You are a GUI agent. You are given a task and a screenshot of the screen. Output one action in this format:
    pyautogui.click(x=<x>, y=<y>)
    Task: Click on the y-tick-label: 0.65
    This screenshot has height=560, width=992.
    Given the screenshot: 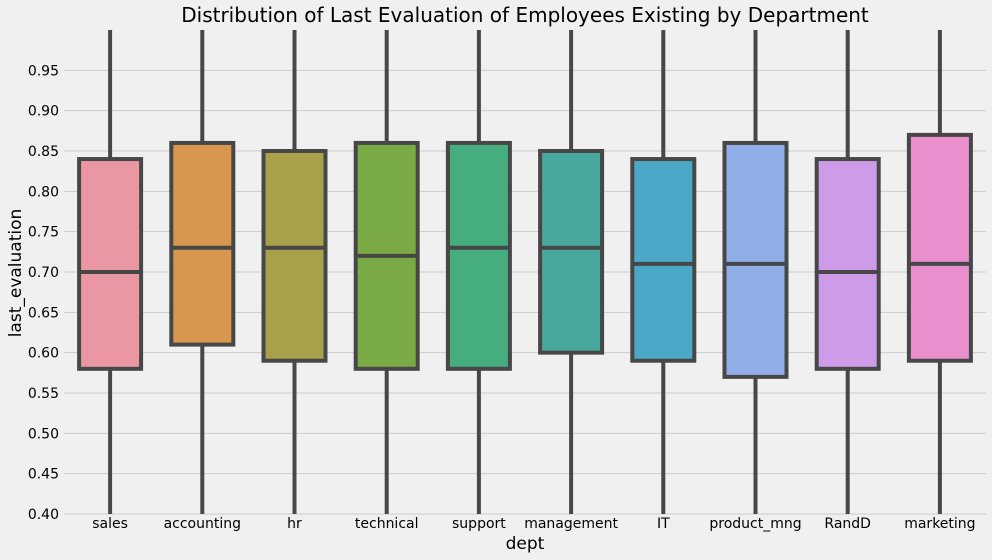 What is the action you would take?
    pyautogui.click(x=43, y=313)
    